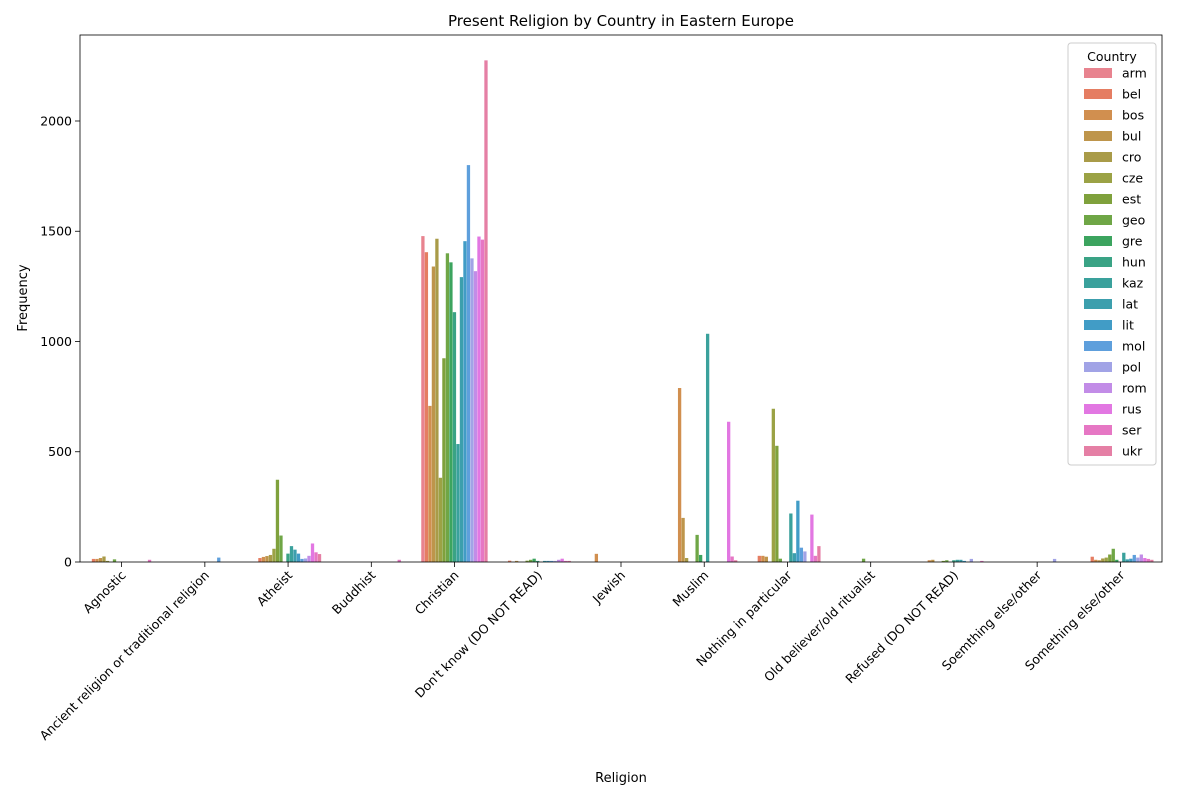  What do you see at coordinates (1098, 409) in the screenshot?
I see `legend-swatch-rus` at bounding box center [1098, 409].